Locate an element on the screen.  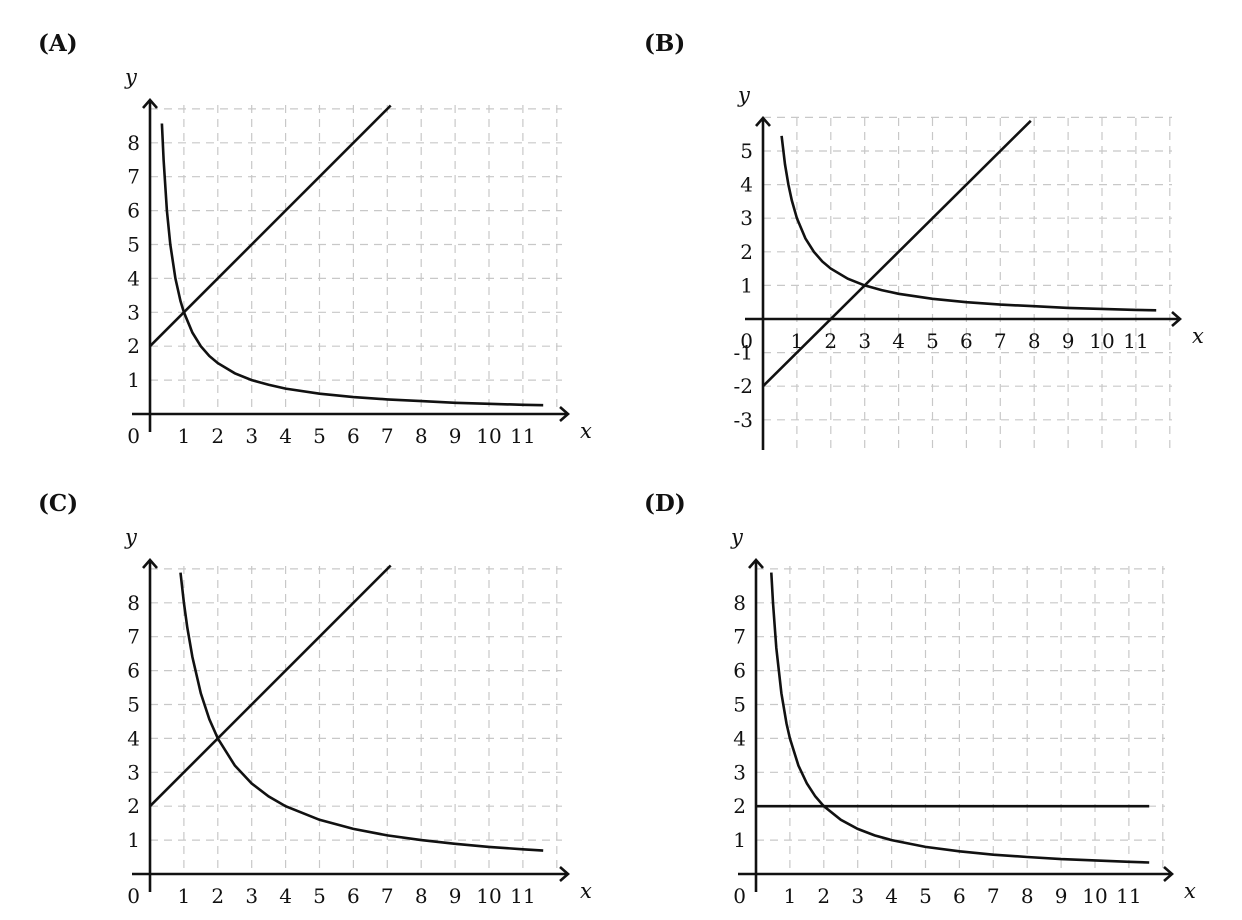
y-tick-label: -1 is located at coordinates (743, 353).